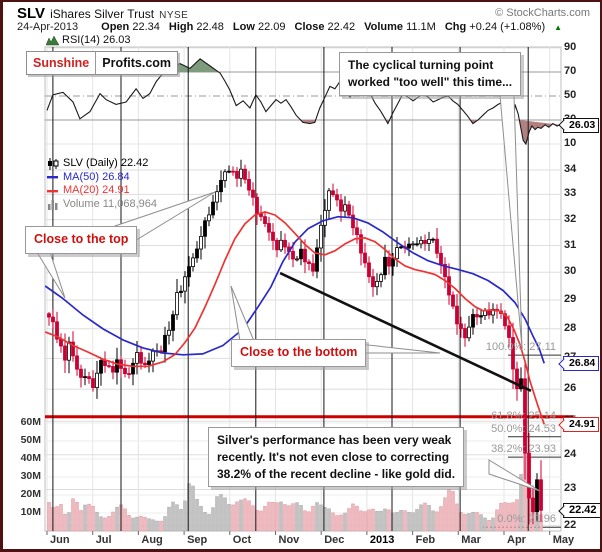 The width and height of the screenshot is (602, 552). What do you see at coordinates (523, 449) in the screenshot?
I see `fib-level-label: 38.2%: 23.93` at bounding box center [523, 449].